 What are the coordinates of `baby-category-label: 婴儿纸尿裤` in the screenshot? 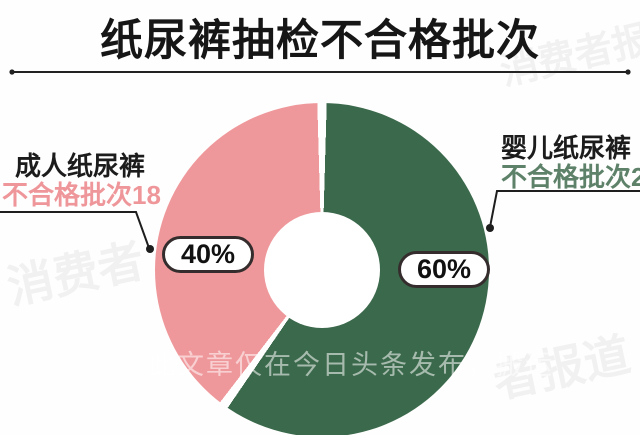 It's located at (566, 148).